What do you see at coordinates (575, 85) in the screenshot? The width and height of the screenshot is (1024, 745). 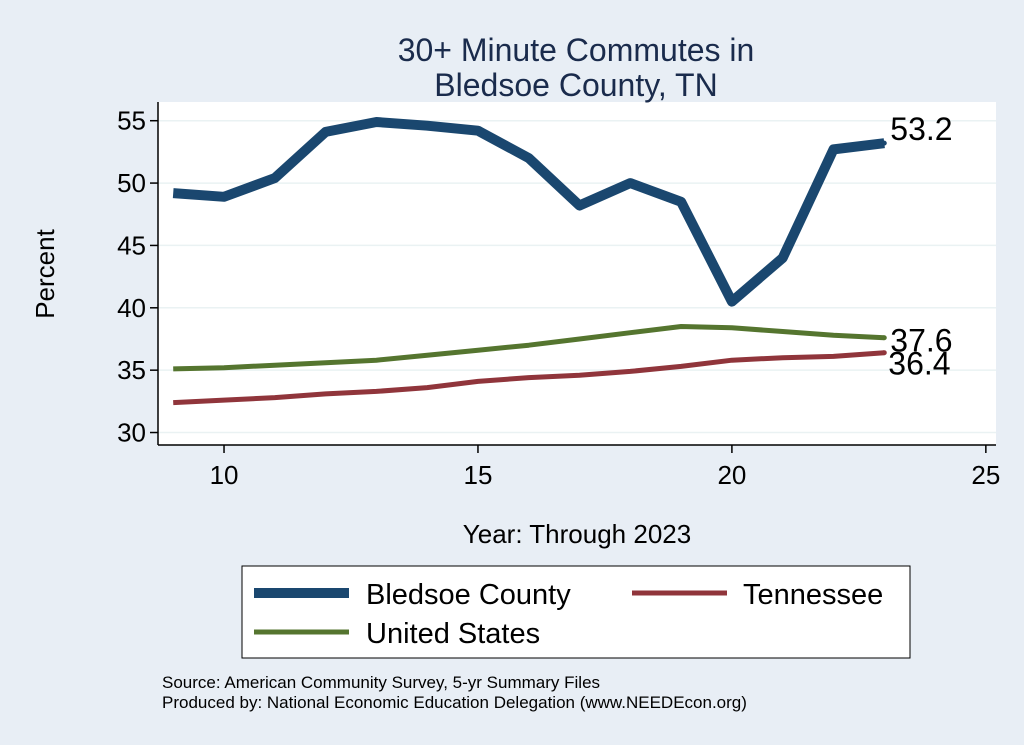 I see `chart-title-line-2: Bledsoe County, TN` at bounding box center [575, 85].